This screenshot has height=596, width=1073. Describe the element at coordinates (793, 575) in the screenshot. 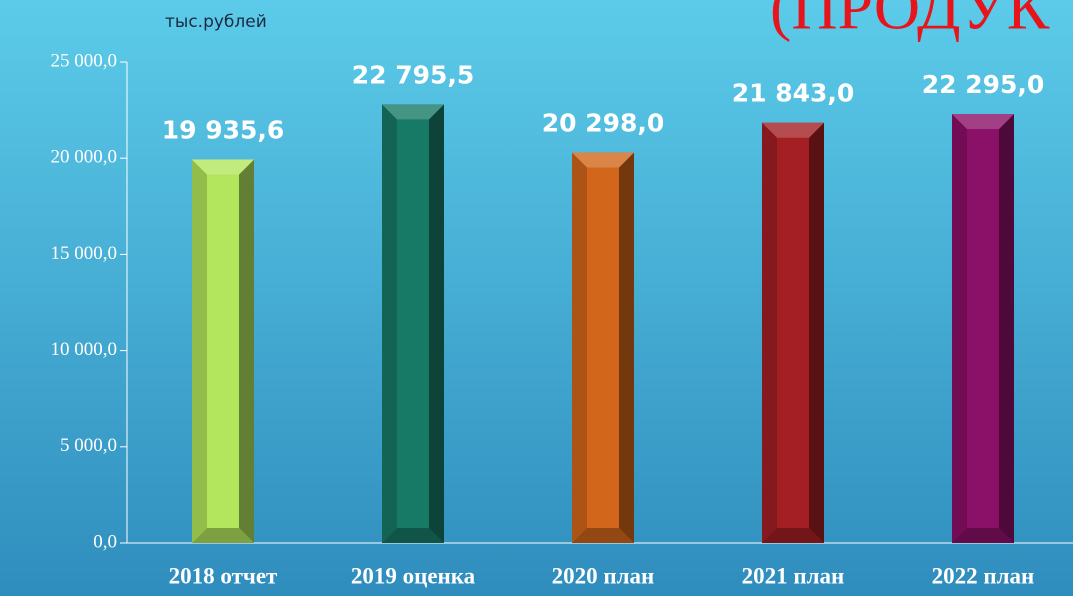

I see `x-tick-label: 2021 план` at that location.